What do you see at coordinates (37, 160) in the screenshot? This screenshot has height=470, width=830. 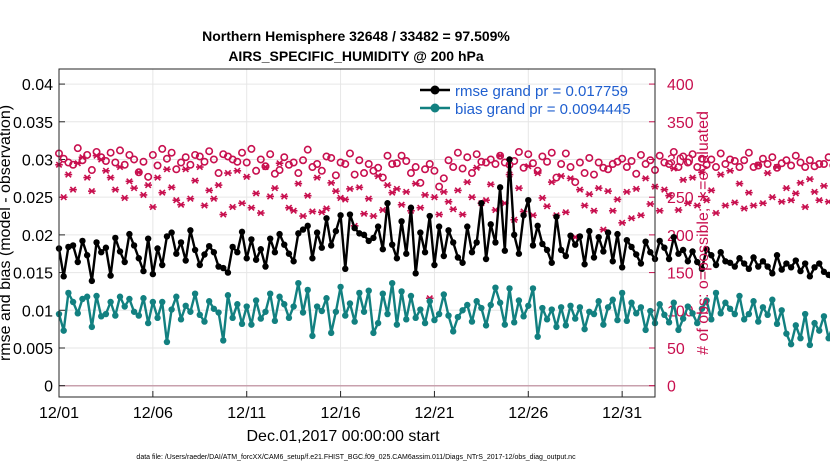 I see `y-tick-label: 0.03` at bounding box center [37, 160].